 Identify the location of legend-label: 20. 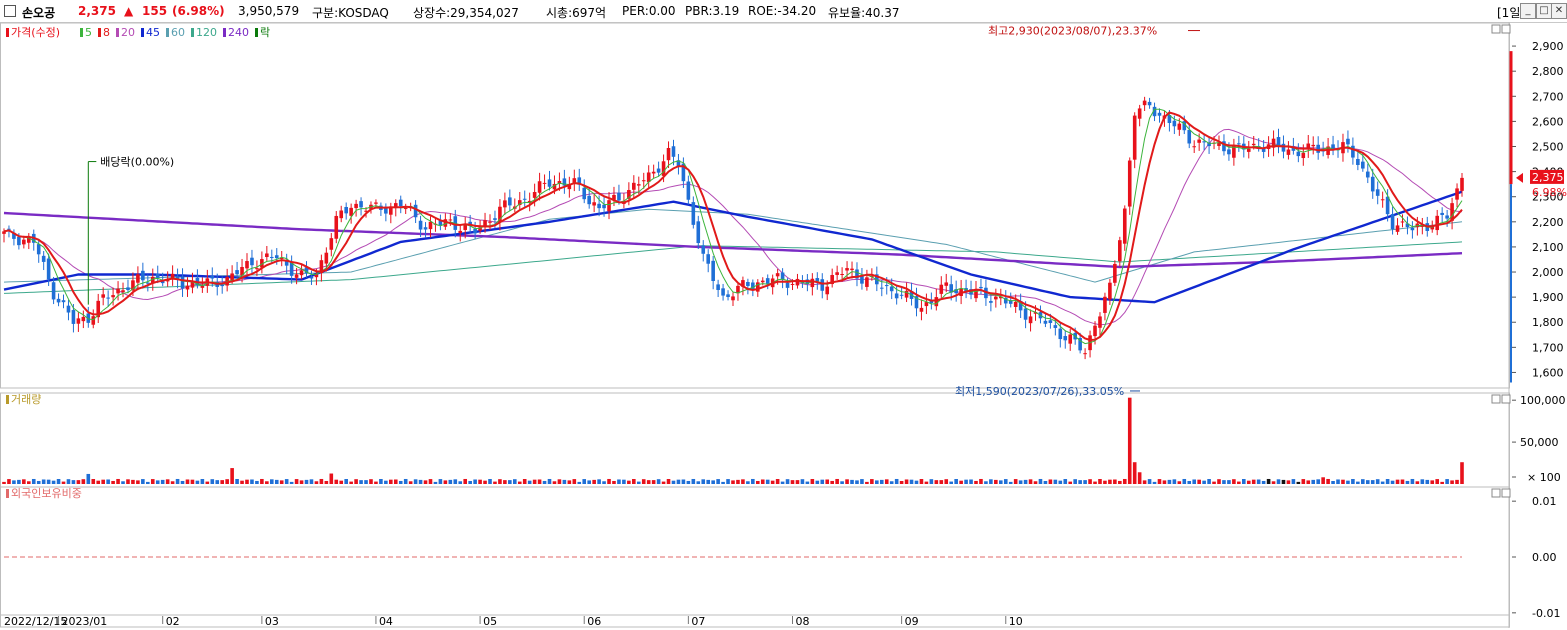
(128, 32).